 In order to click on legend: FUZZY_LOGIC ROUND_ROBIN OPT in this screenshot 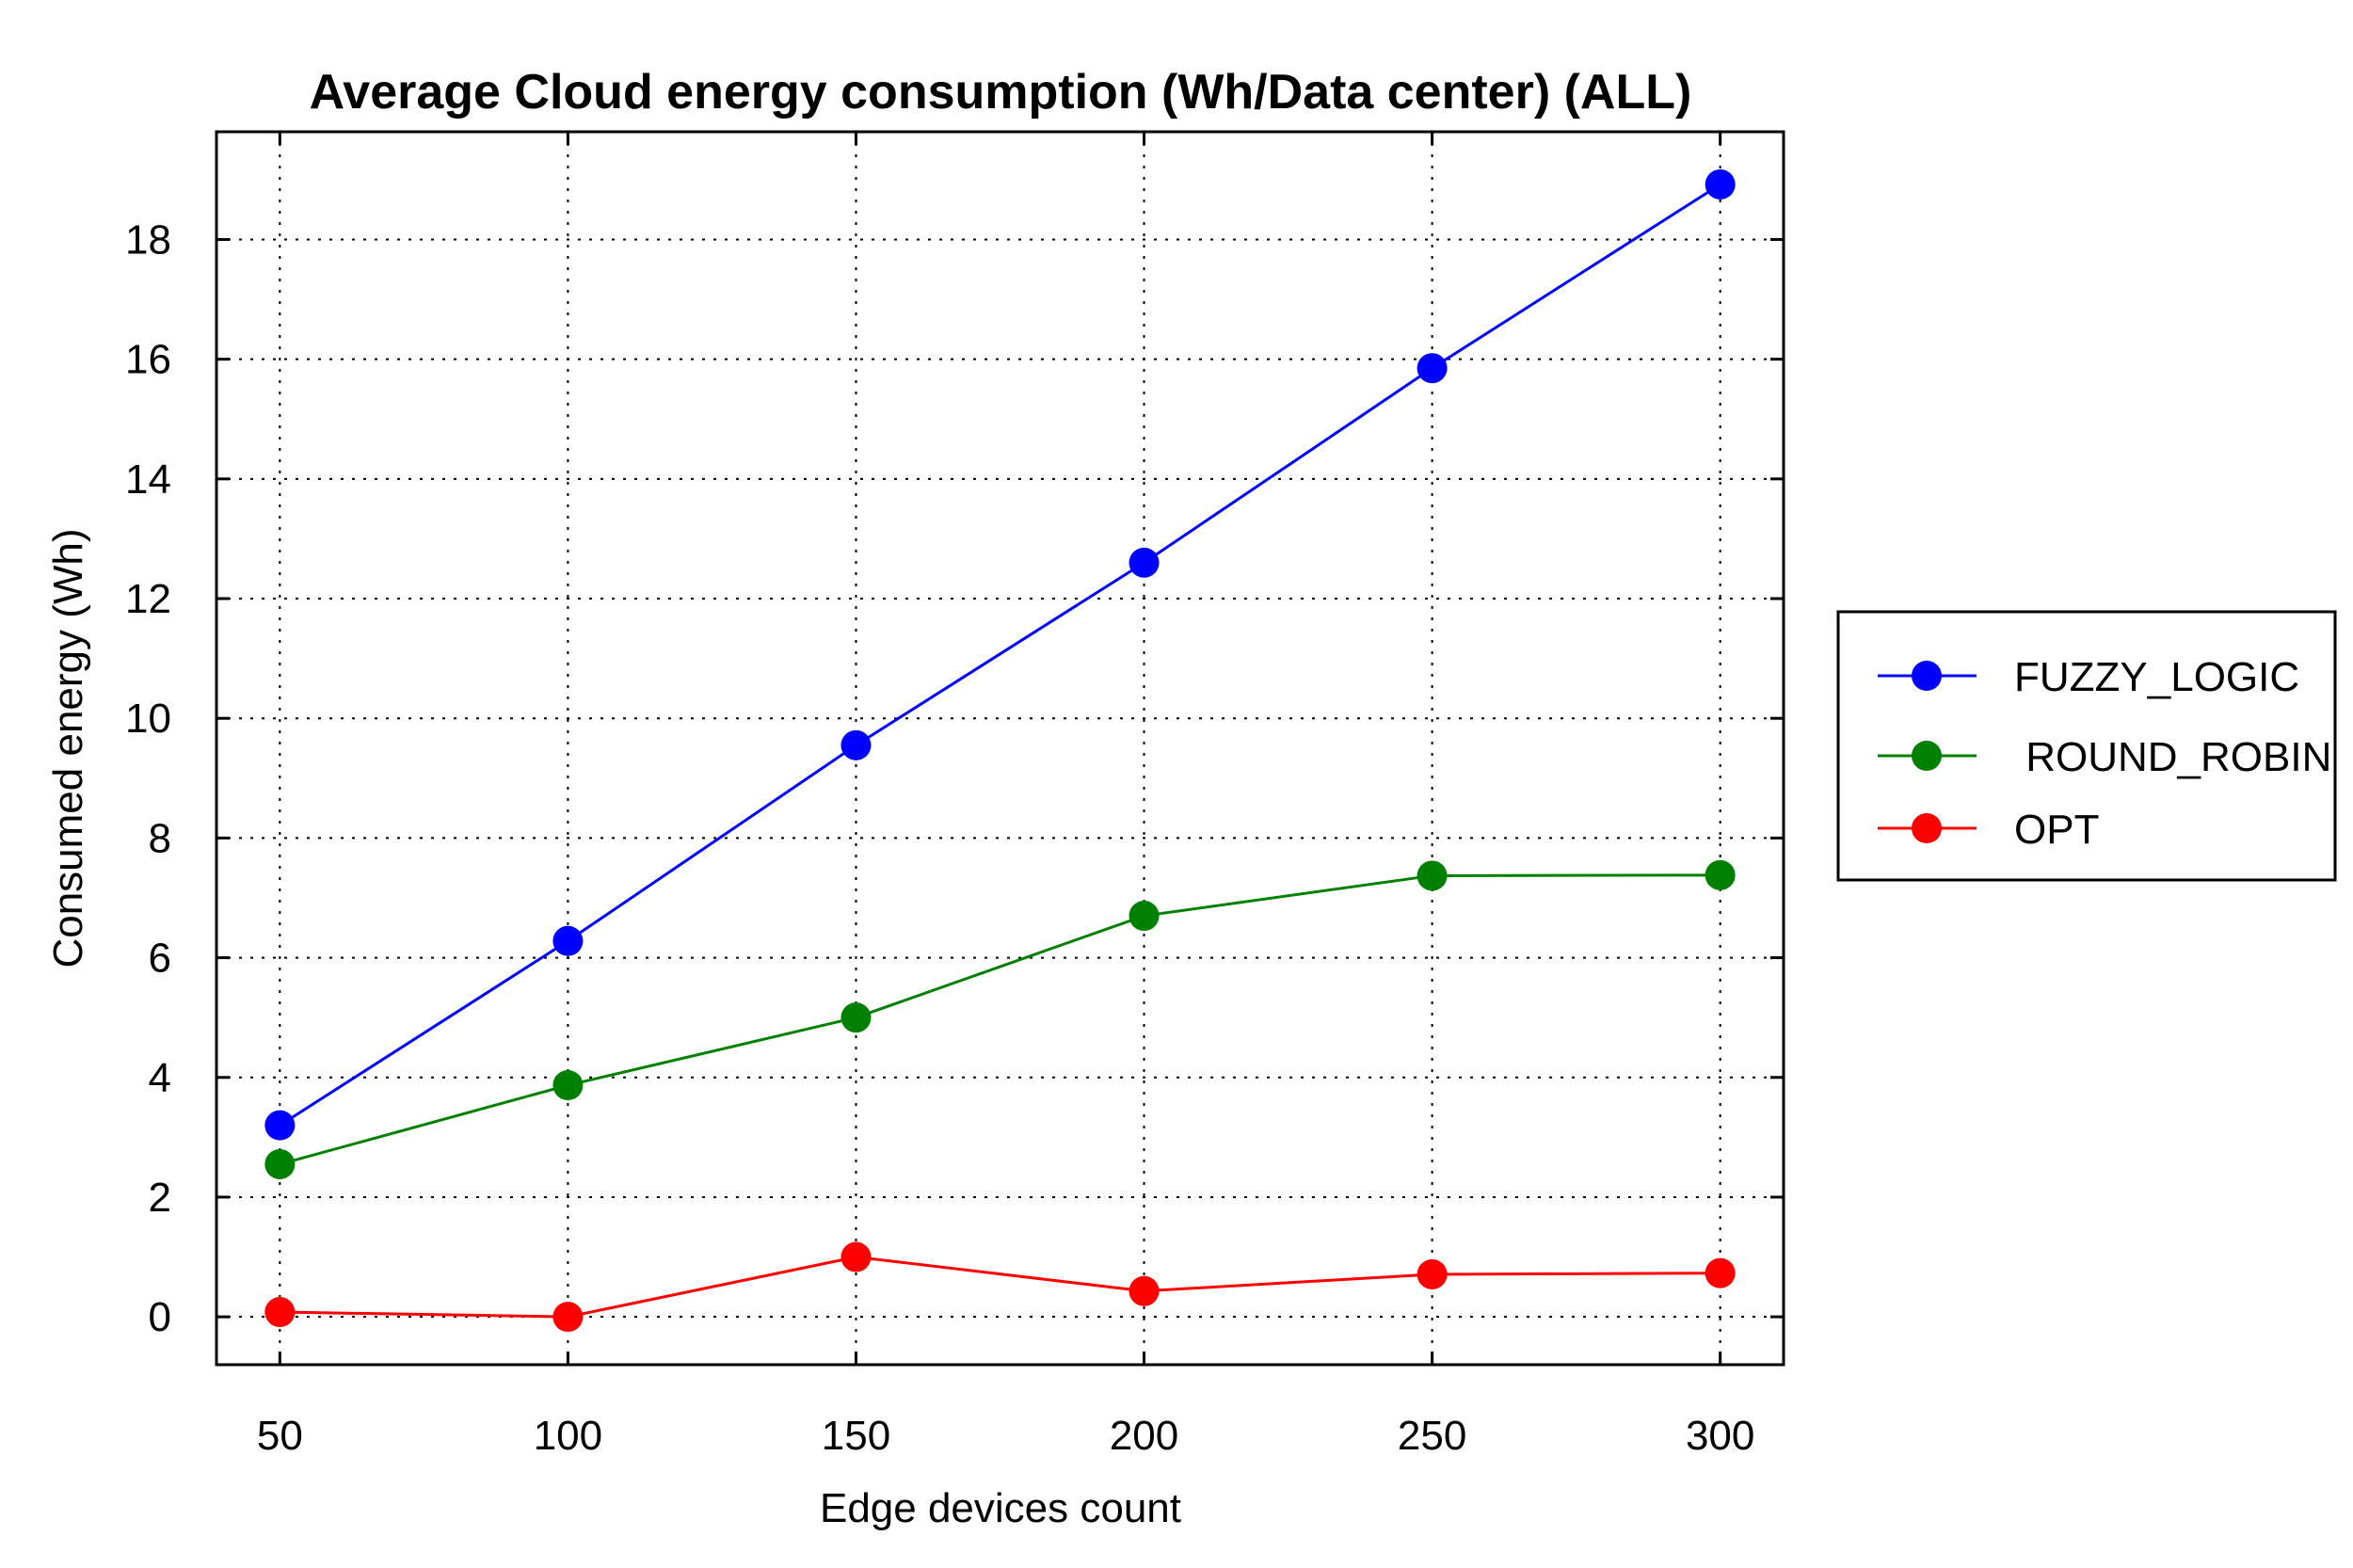, I will do `click(2087, 746)`.